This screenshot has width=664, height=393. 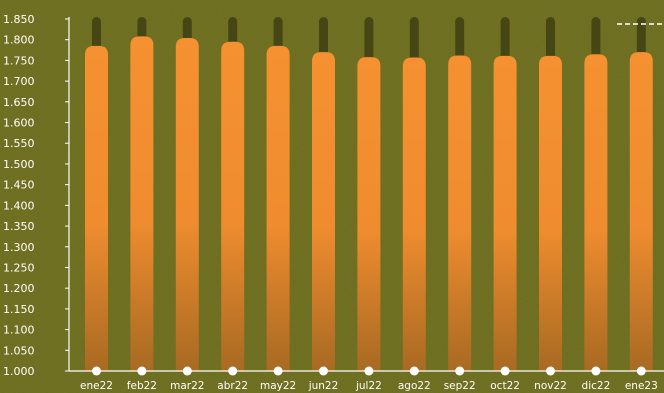 I want to click on y-tick-label: 1.650, so click(x=19, y=102).